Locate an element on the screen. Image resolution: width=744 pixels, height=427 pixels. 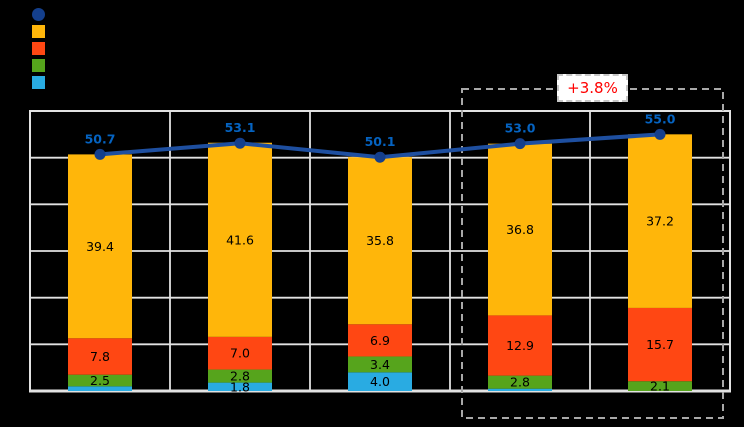
segment-value-label: 41.6 is located at coordinates (240, 239).